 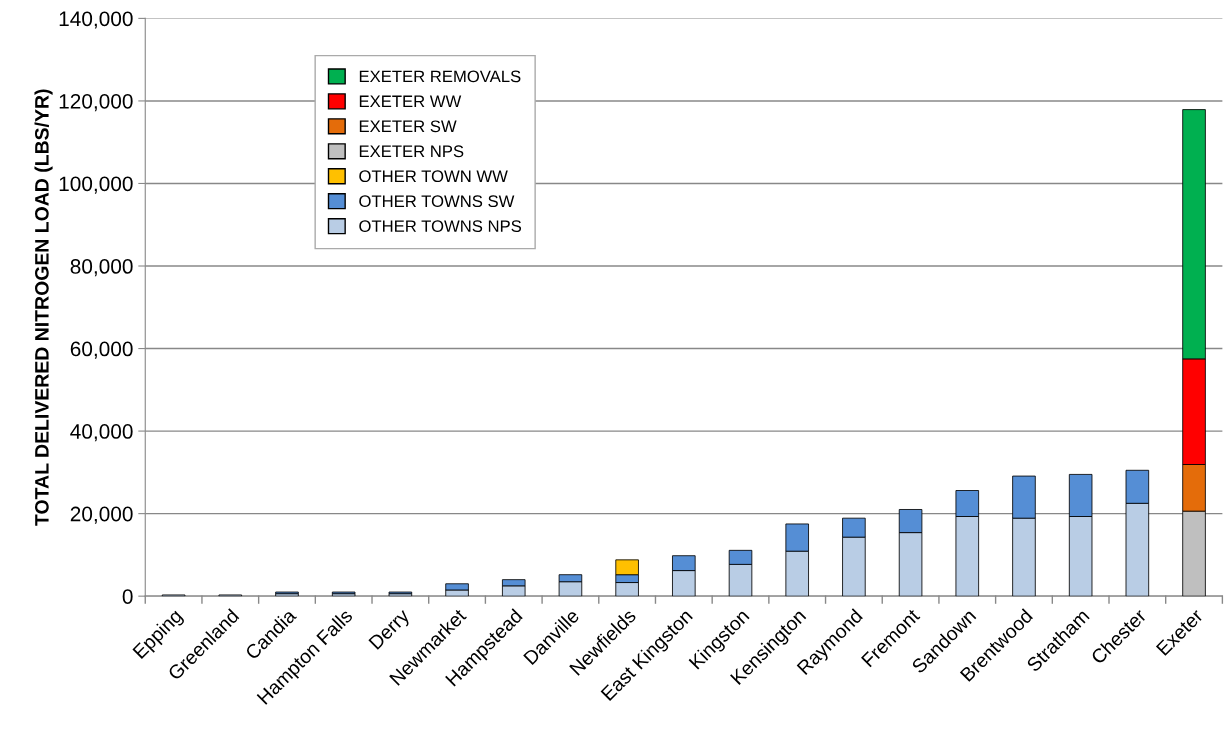 I want to click on legend-label: OTHER TOWNS SW, so click(x=437, y=201).